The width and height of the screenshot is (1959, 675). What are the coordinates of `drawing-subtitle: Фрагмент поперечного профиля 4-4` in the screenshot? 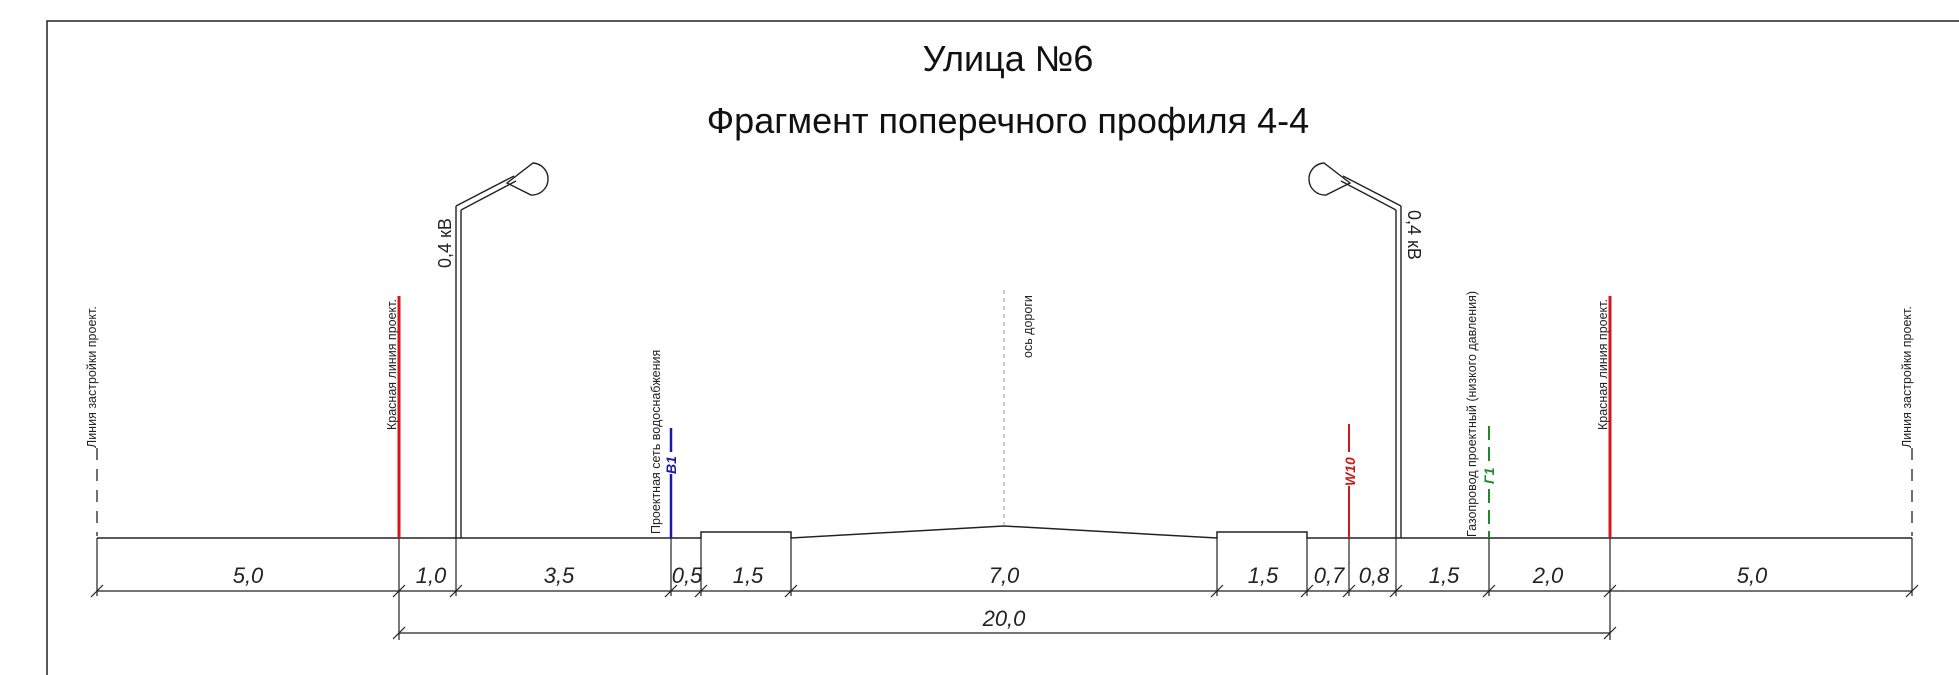 It's located at (1008, 120).